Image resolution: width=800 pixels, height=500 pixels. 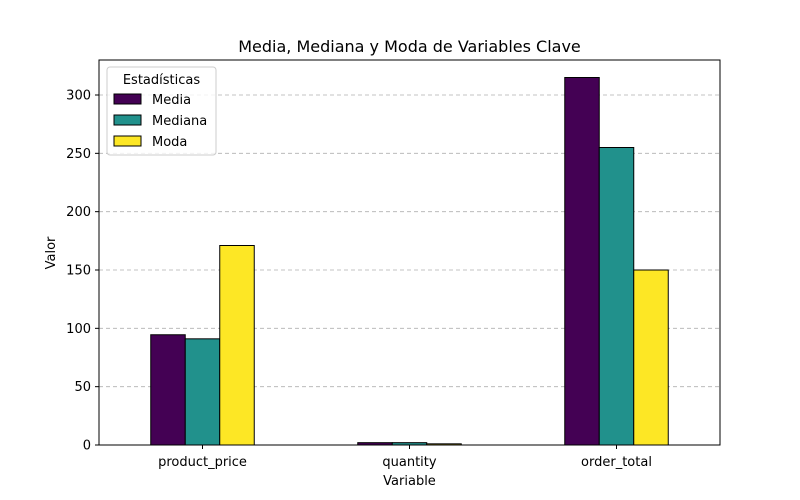 I want to click on x-tick-label: order_total, so click(x=616, y=462).